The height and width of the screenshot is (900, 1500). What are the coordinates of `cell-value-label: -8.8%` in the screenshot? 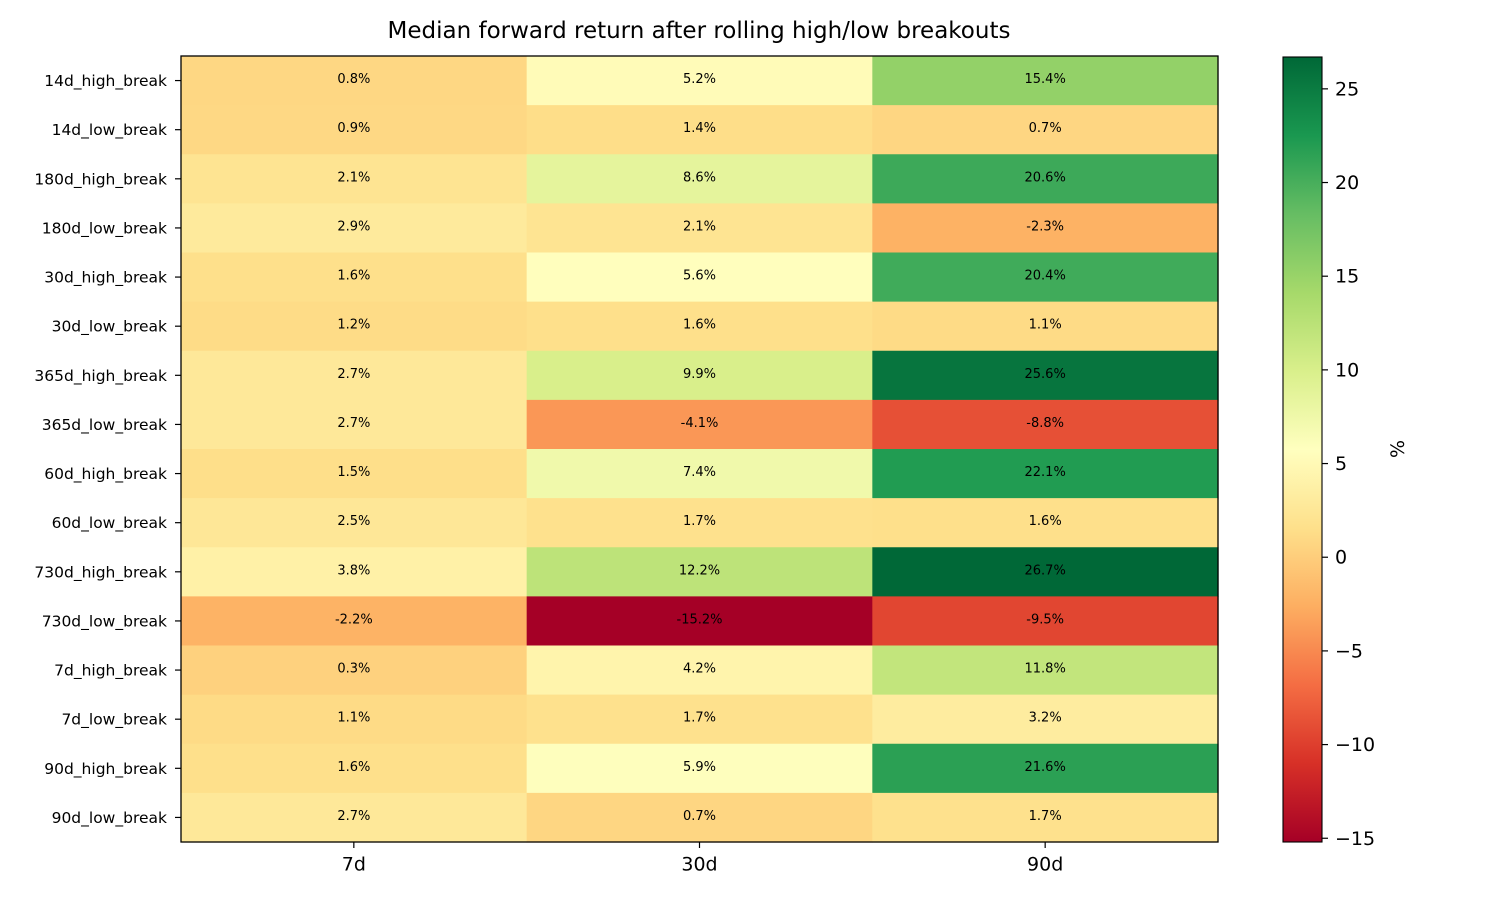 It's located at (1045, 423).